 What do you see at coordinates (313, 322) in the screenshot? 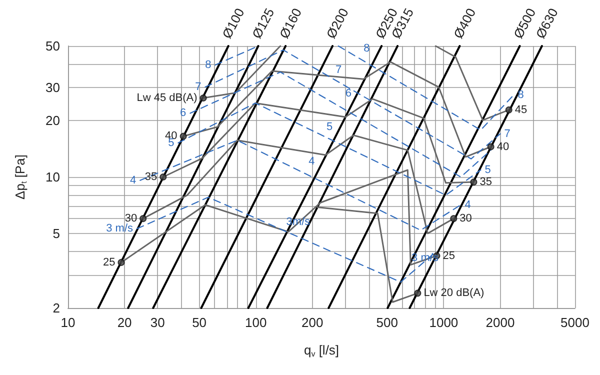
I see `x-tick-label: 200` at bounding box center [313, 322].